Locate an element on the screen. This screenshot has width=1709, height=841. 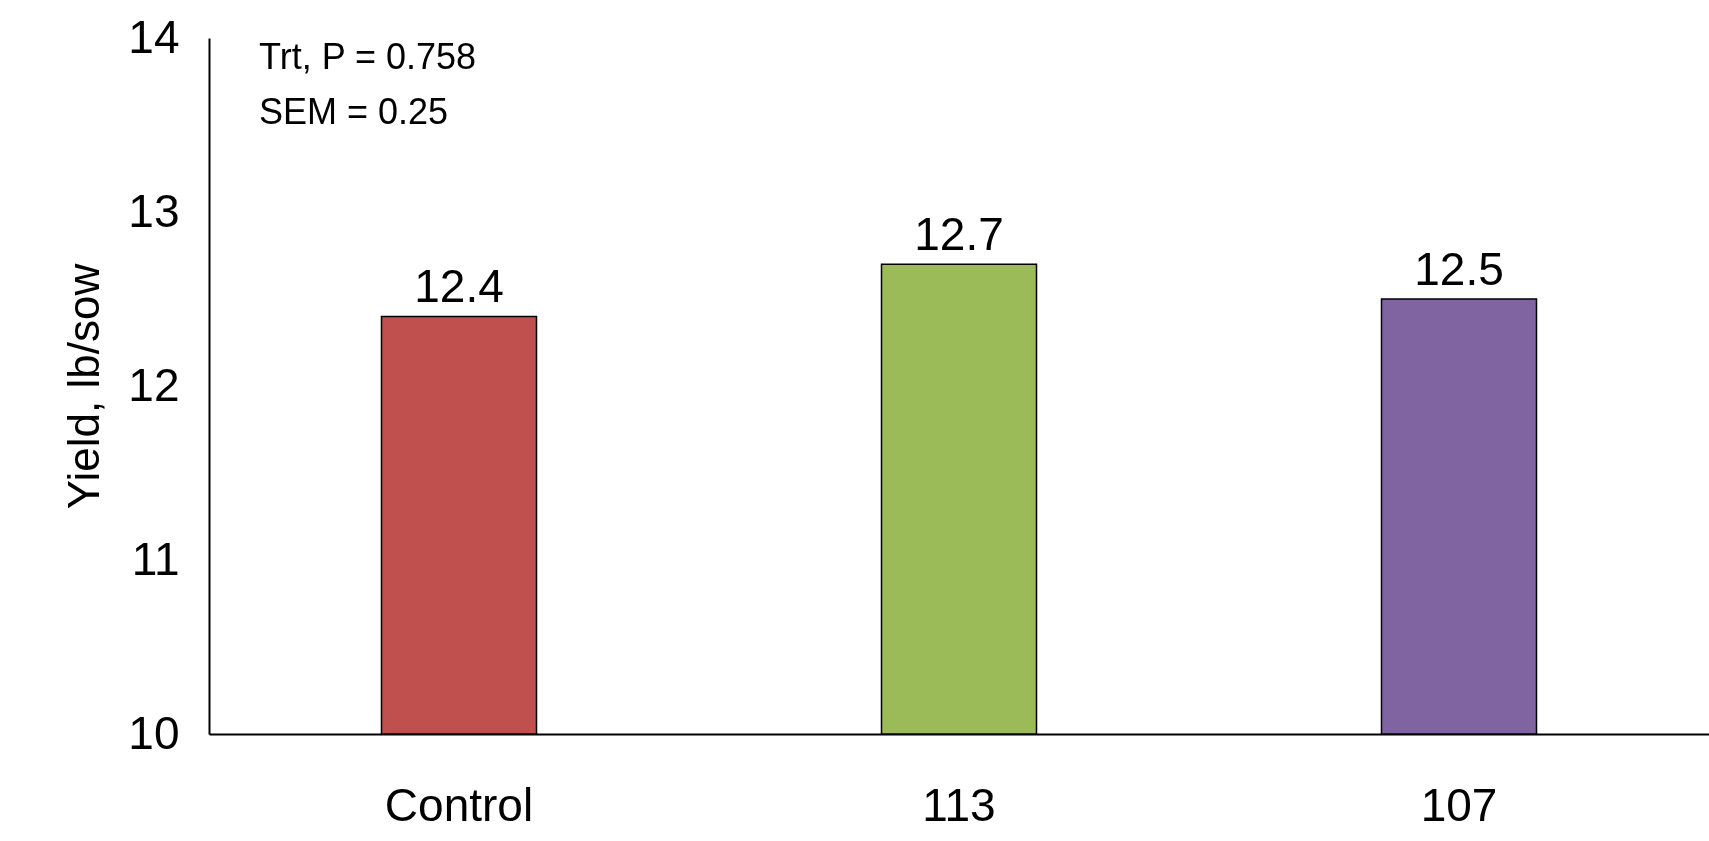
x-tick-label: Control is located at coordinates (459, 804).